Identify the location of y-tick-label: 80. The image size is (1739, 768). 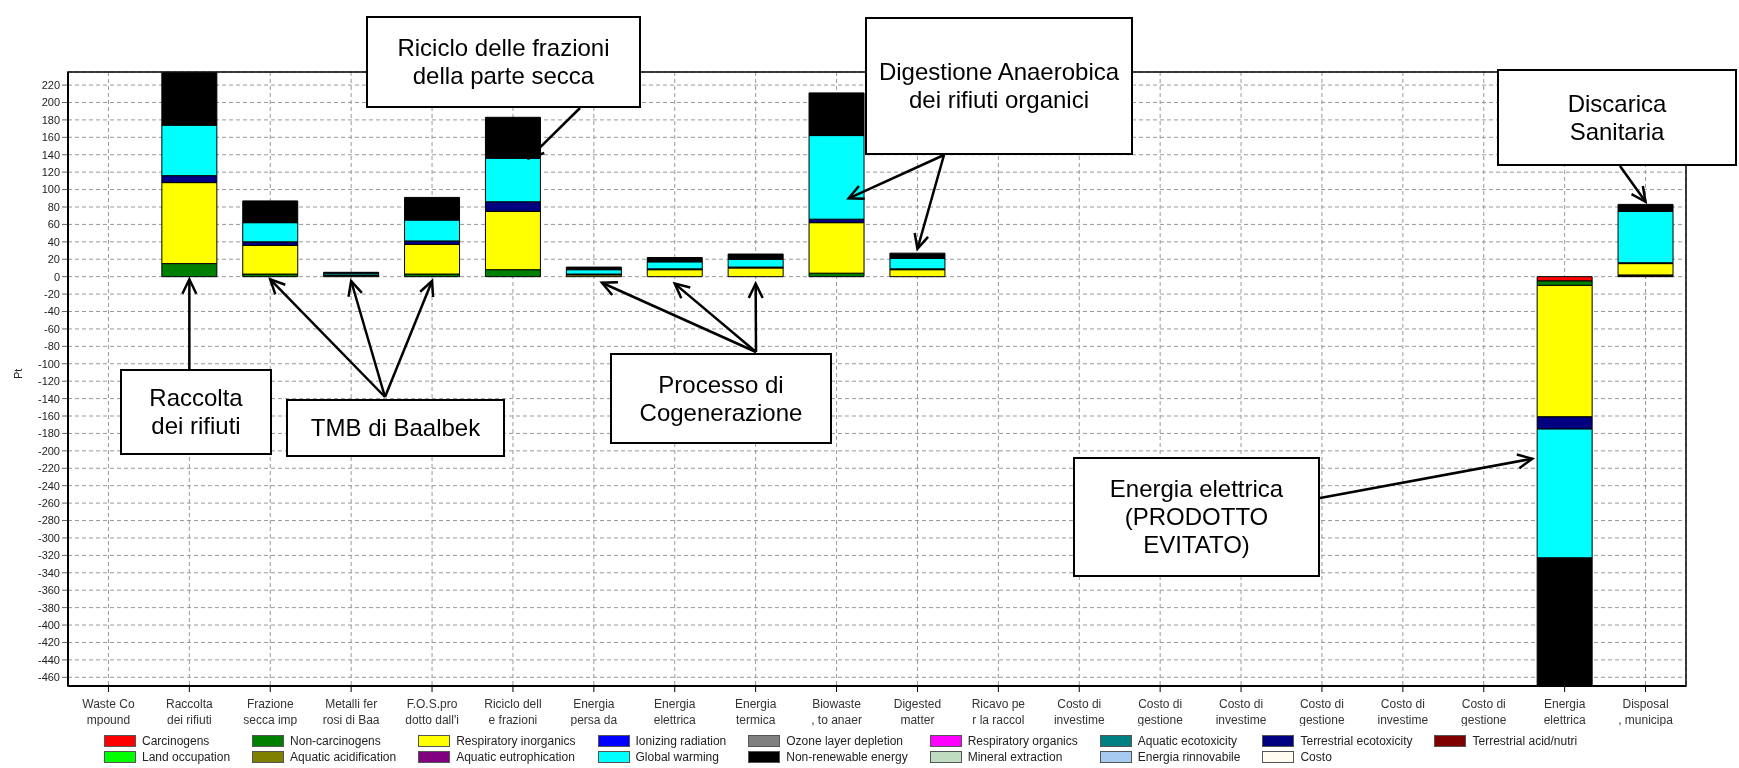
(53, 206).